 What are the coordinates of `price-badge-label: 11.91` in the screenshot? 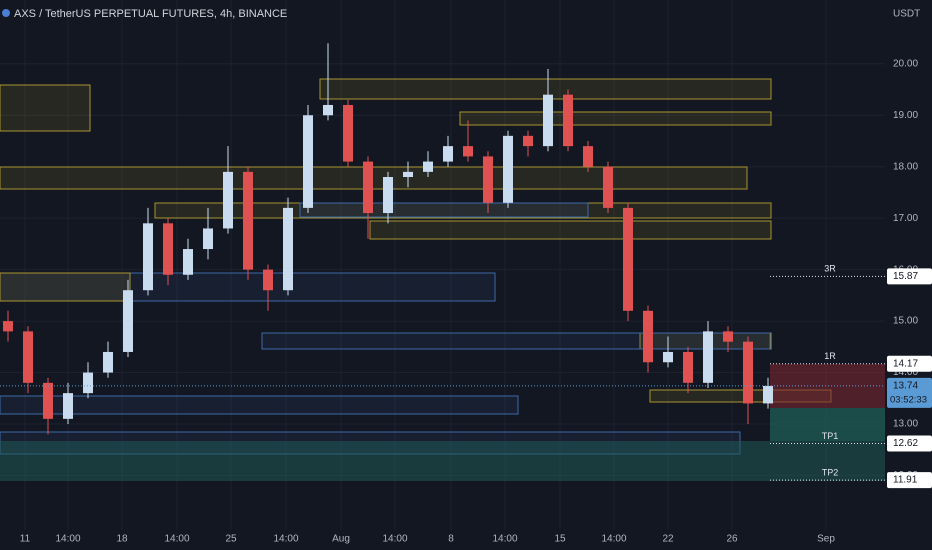 It's located at (905, 480).